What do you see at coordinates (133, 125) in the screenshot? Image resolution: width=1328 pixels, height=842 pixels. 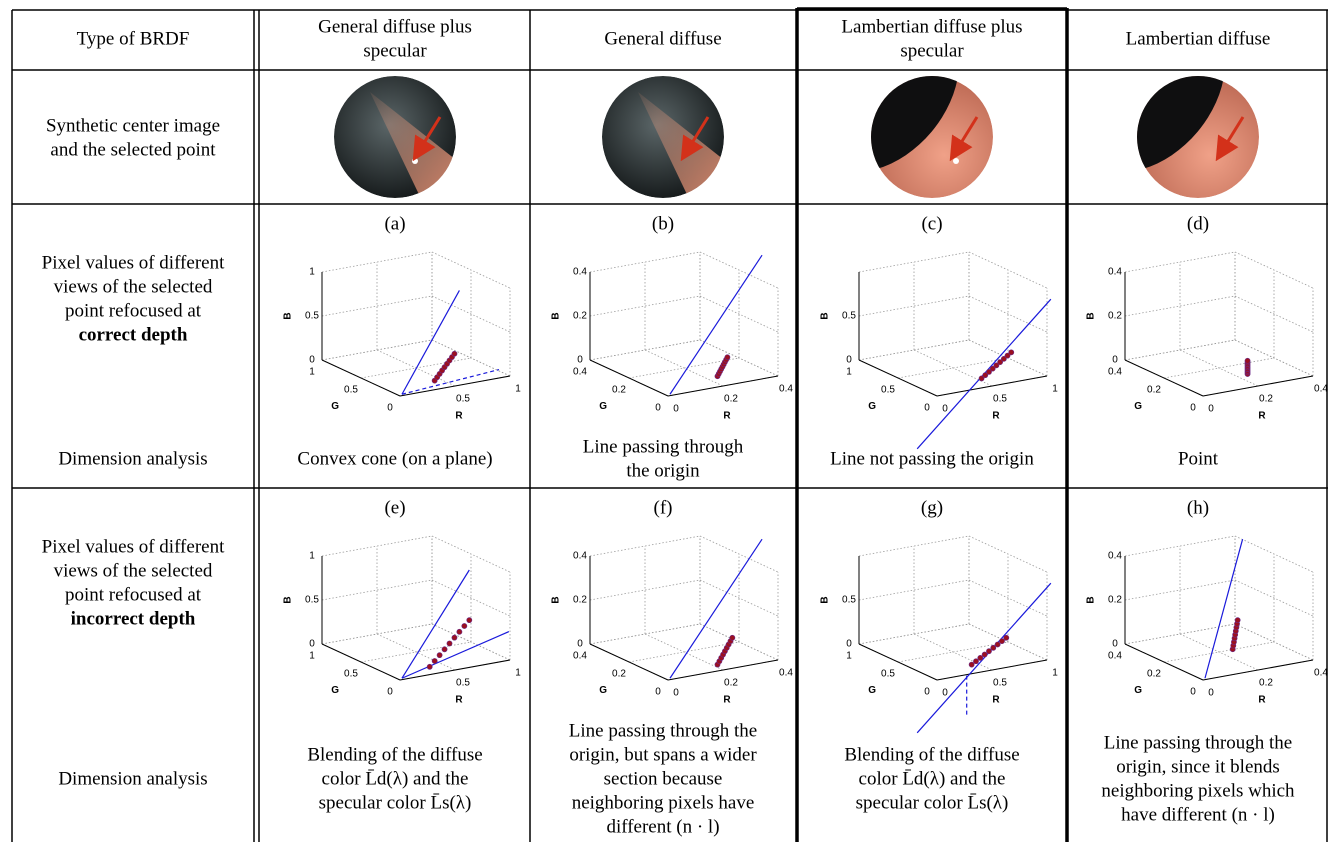 I see `row-label: Synthetic center image` at bounding box center [133, 125].